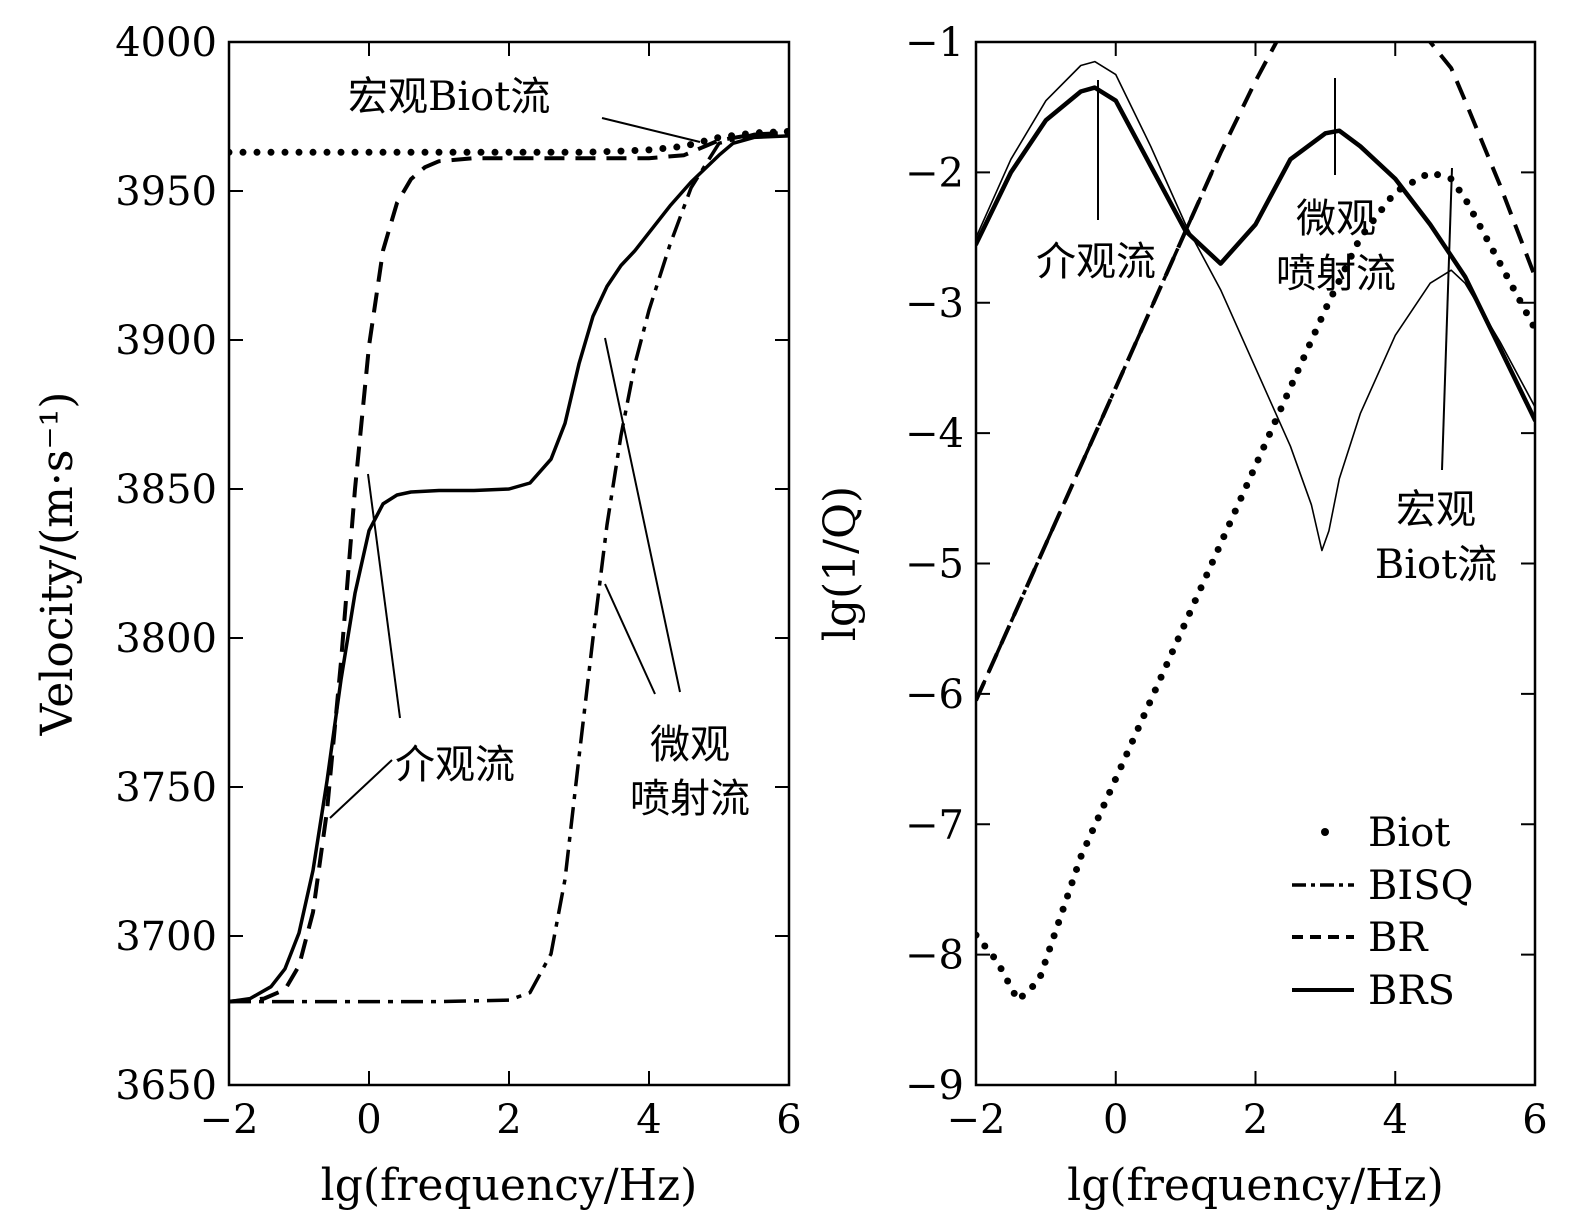 Image resolution: width=1575 pixels, height=1230 pixels. Describe the element at coordinates (1409, 833) in the screenshot. I see `legend-label-biot: Biot` at that location.